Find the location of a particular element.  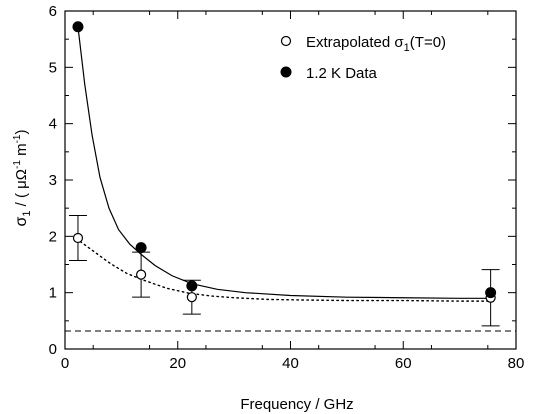

legend-marker-1p2k is located at coordinates (286, 72).